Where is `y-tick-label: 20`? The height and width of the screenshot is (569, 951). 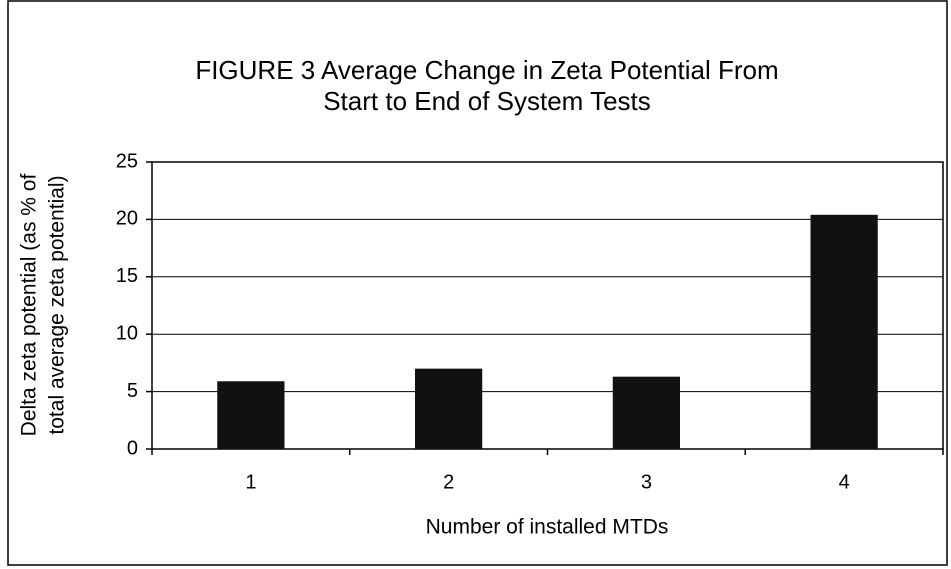 y-tick-label: 20 is located at coordinates (127, 219).